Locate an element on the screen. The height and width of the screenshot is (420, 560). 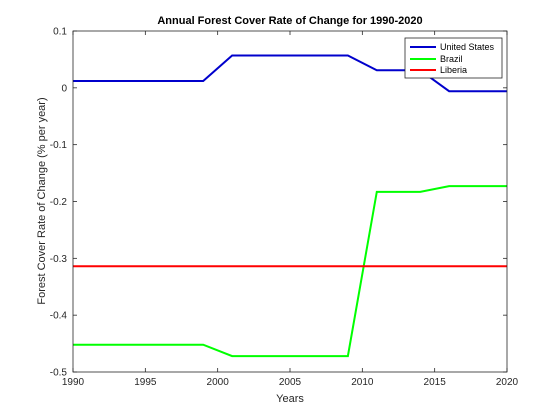
legend-label-united-states: United States is located at coordinates (467, 47).